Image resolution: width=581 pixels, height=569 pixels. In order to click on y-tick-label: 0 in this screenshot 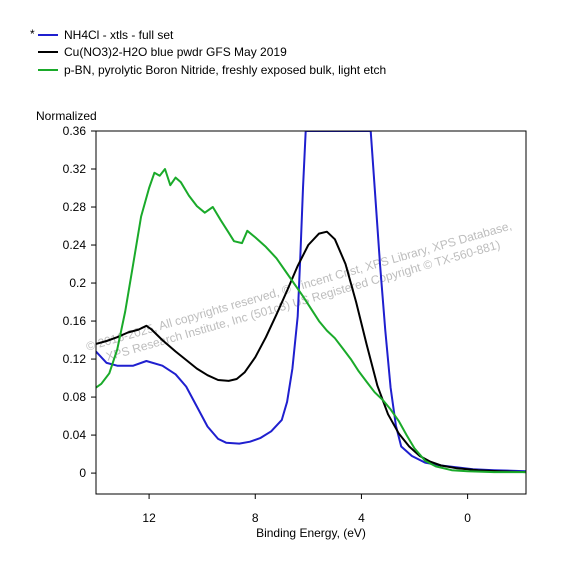, I will do `click(82, 473)`.